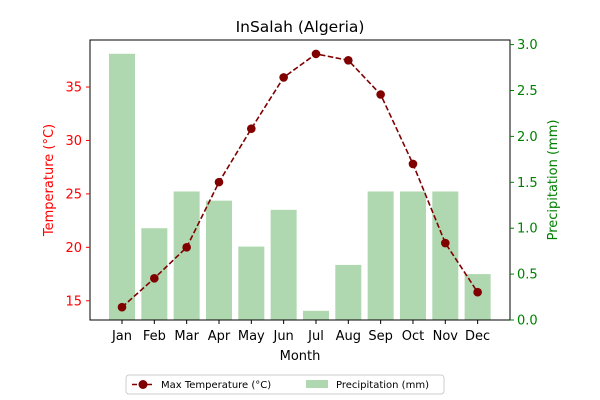  I want to click on x-tick-label: Sep, so click(380, 336).